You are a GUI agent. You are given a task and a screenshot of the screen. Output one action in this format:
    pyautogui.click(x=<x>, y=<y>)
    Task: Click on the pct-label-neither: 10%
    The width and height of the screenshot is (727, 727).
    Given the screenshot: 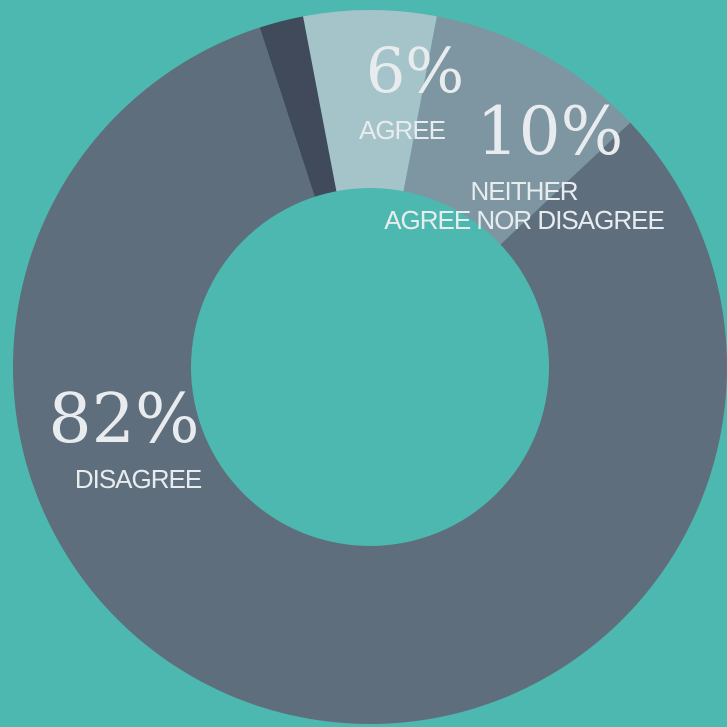 What is the action you would take?
    pyautogui.click(x=550, y=131)
    